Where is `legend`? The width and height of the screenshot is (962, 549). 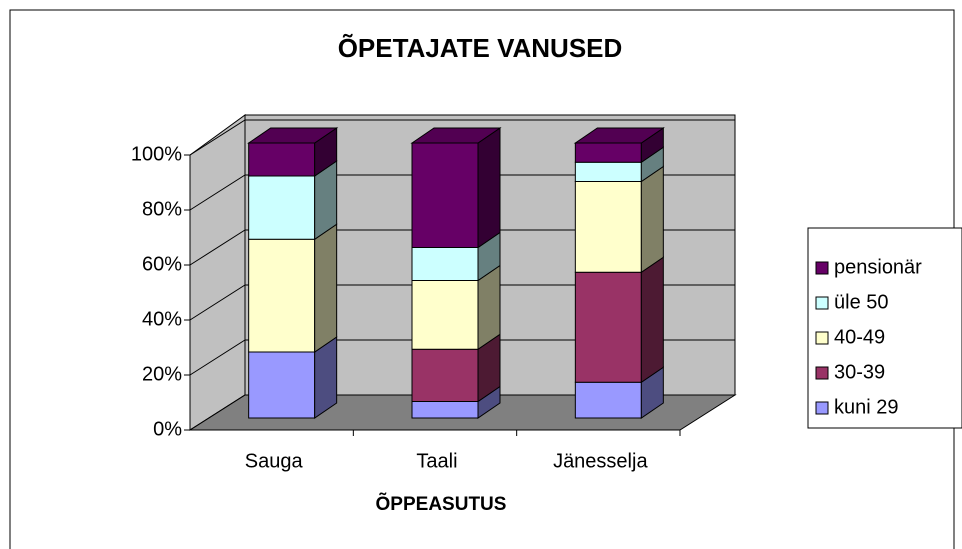
legend is located at coordinates (884, 328).